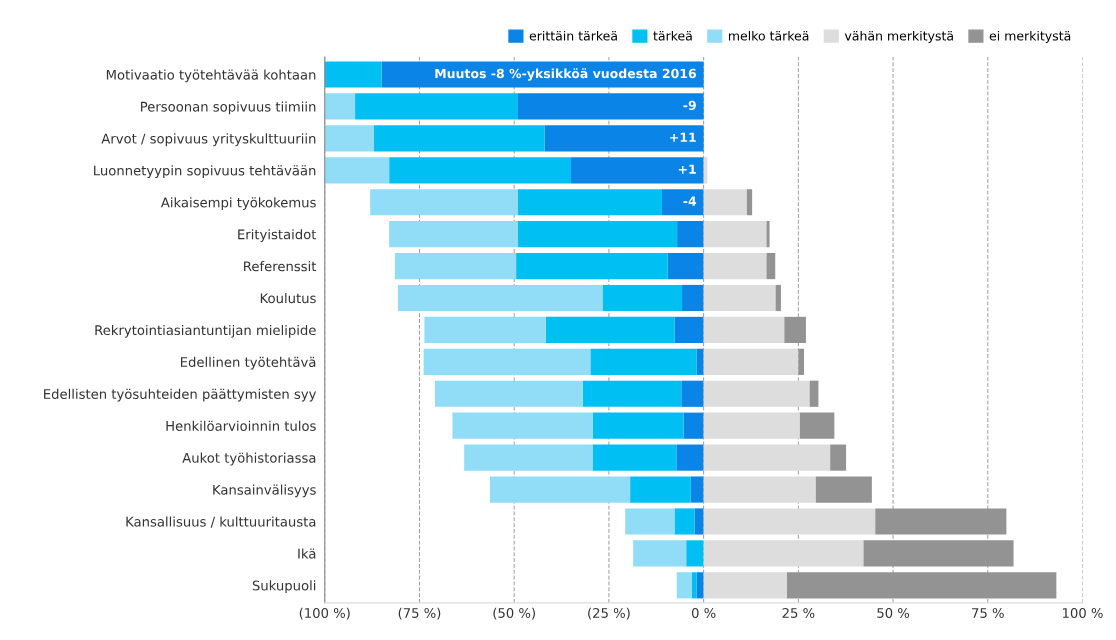 The height and width of the screenshot is (640, 1116). I want to click on annotation: -9, so click(689, 105).